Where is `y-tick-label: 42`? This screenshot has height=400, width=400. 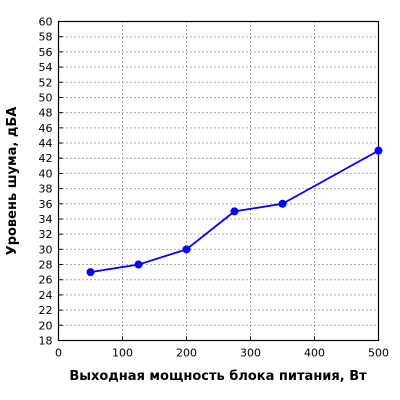 y-tick-label: 42 is located at coordinates (46, 158).